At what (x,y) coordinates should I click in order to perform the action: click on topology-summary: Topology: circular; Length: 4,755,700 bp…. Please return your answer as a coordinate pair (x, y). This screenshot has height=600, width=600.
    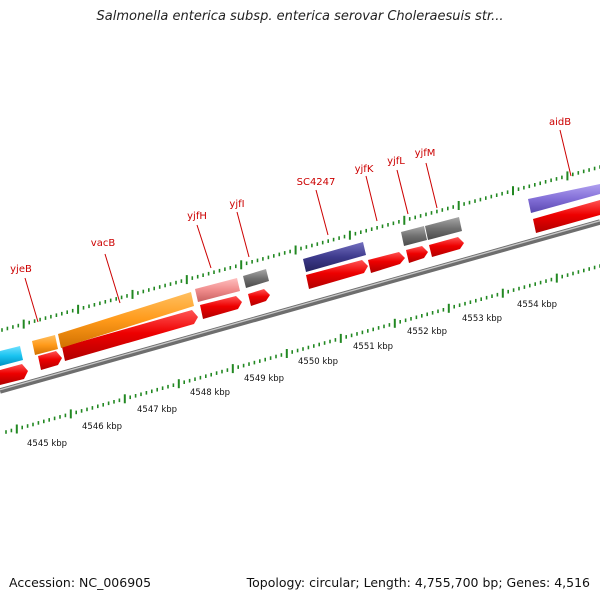
    Looking at the image, I should click on (418, 582).